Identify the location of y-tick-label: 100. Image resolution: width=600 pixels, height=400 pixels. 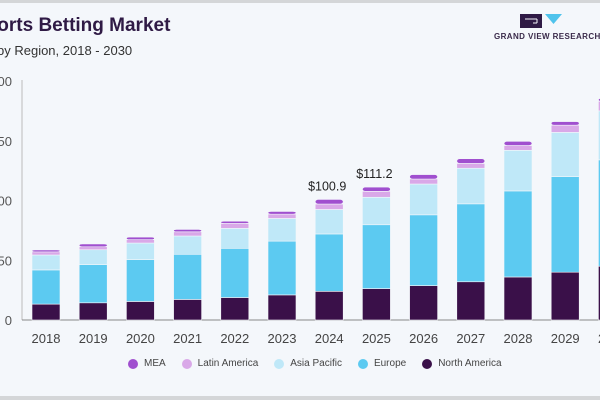
(6, 201).